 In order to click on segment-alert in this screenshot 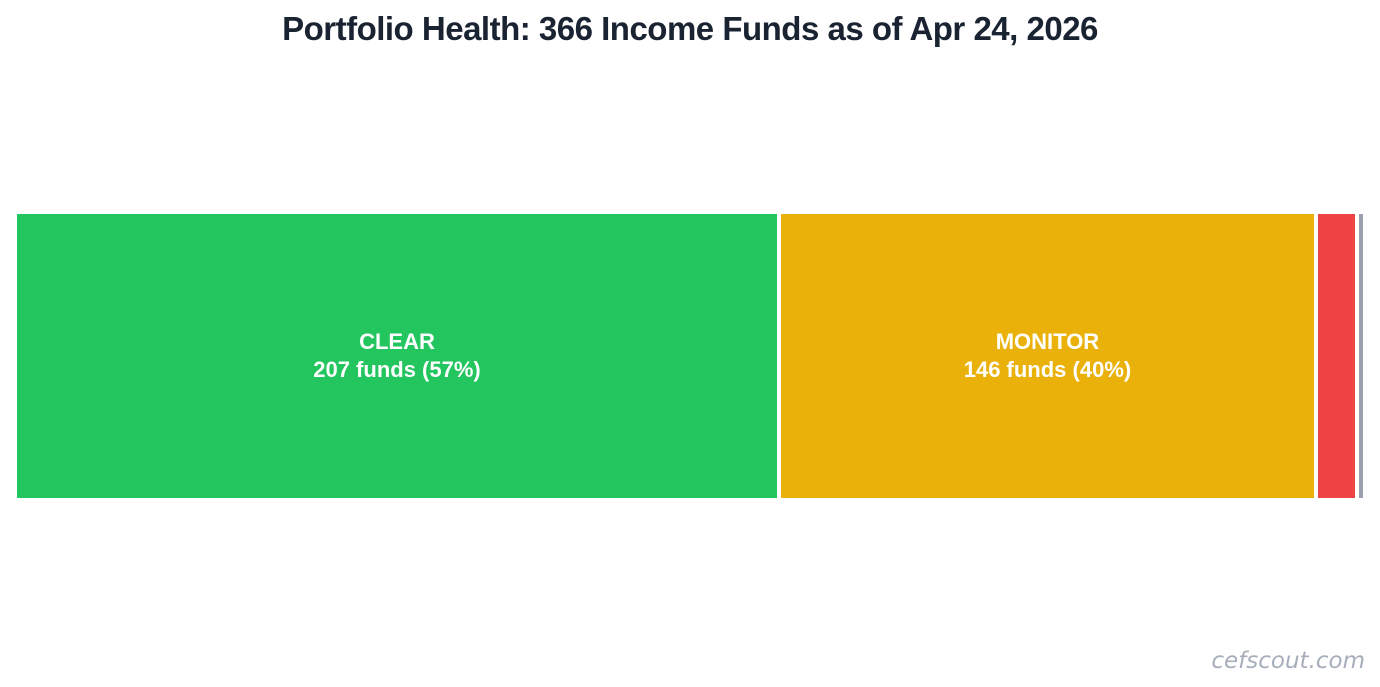, I will do `click(1336, 356)`.